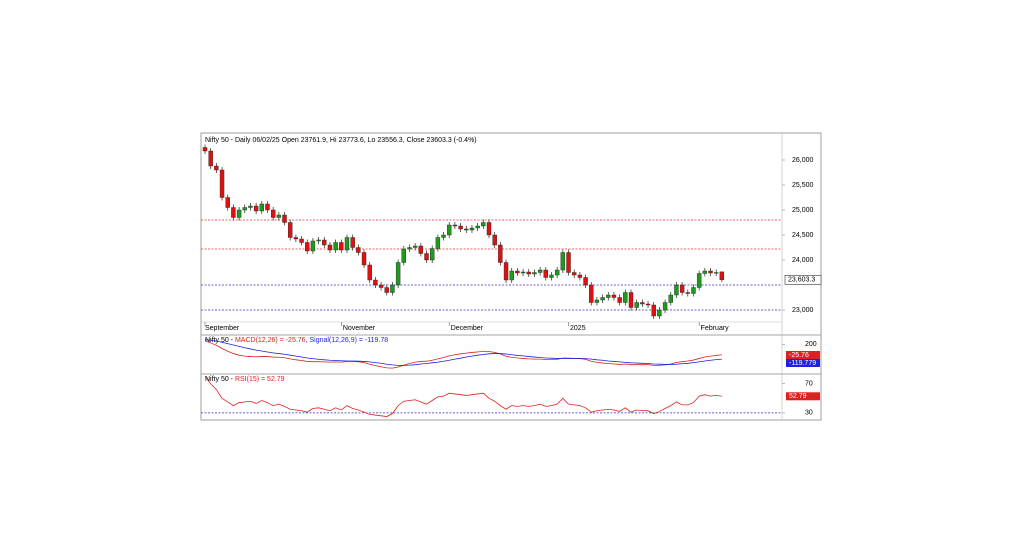 The image size is (1017, 538). Describe the element at coordinates (799, 355) in the screenshot. I see `value-label: -25.76` at that location.